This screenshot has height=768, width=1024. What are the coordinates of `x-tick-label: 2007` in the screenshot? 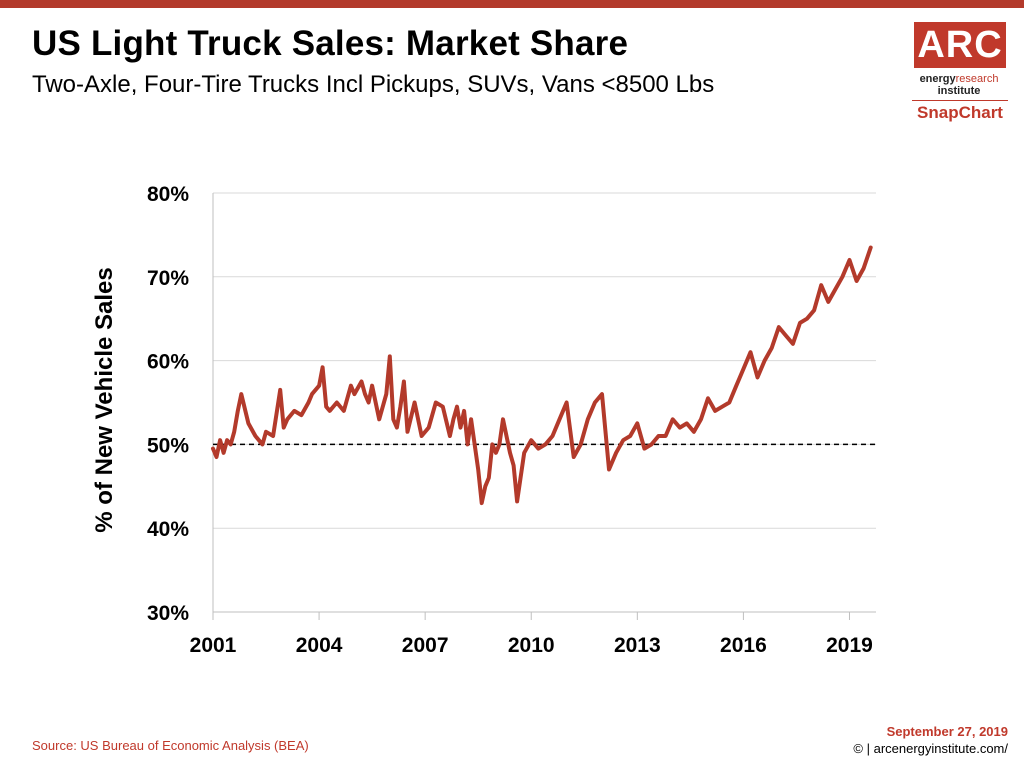 It's located at (425, 645).